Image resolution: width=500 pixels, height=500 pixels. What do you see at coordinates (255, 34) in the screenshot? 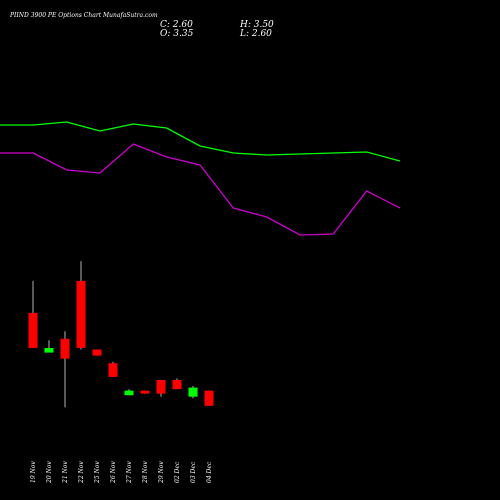
I see `low-value: L: 2.60` at bounding box center [255, 34].